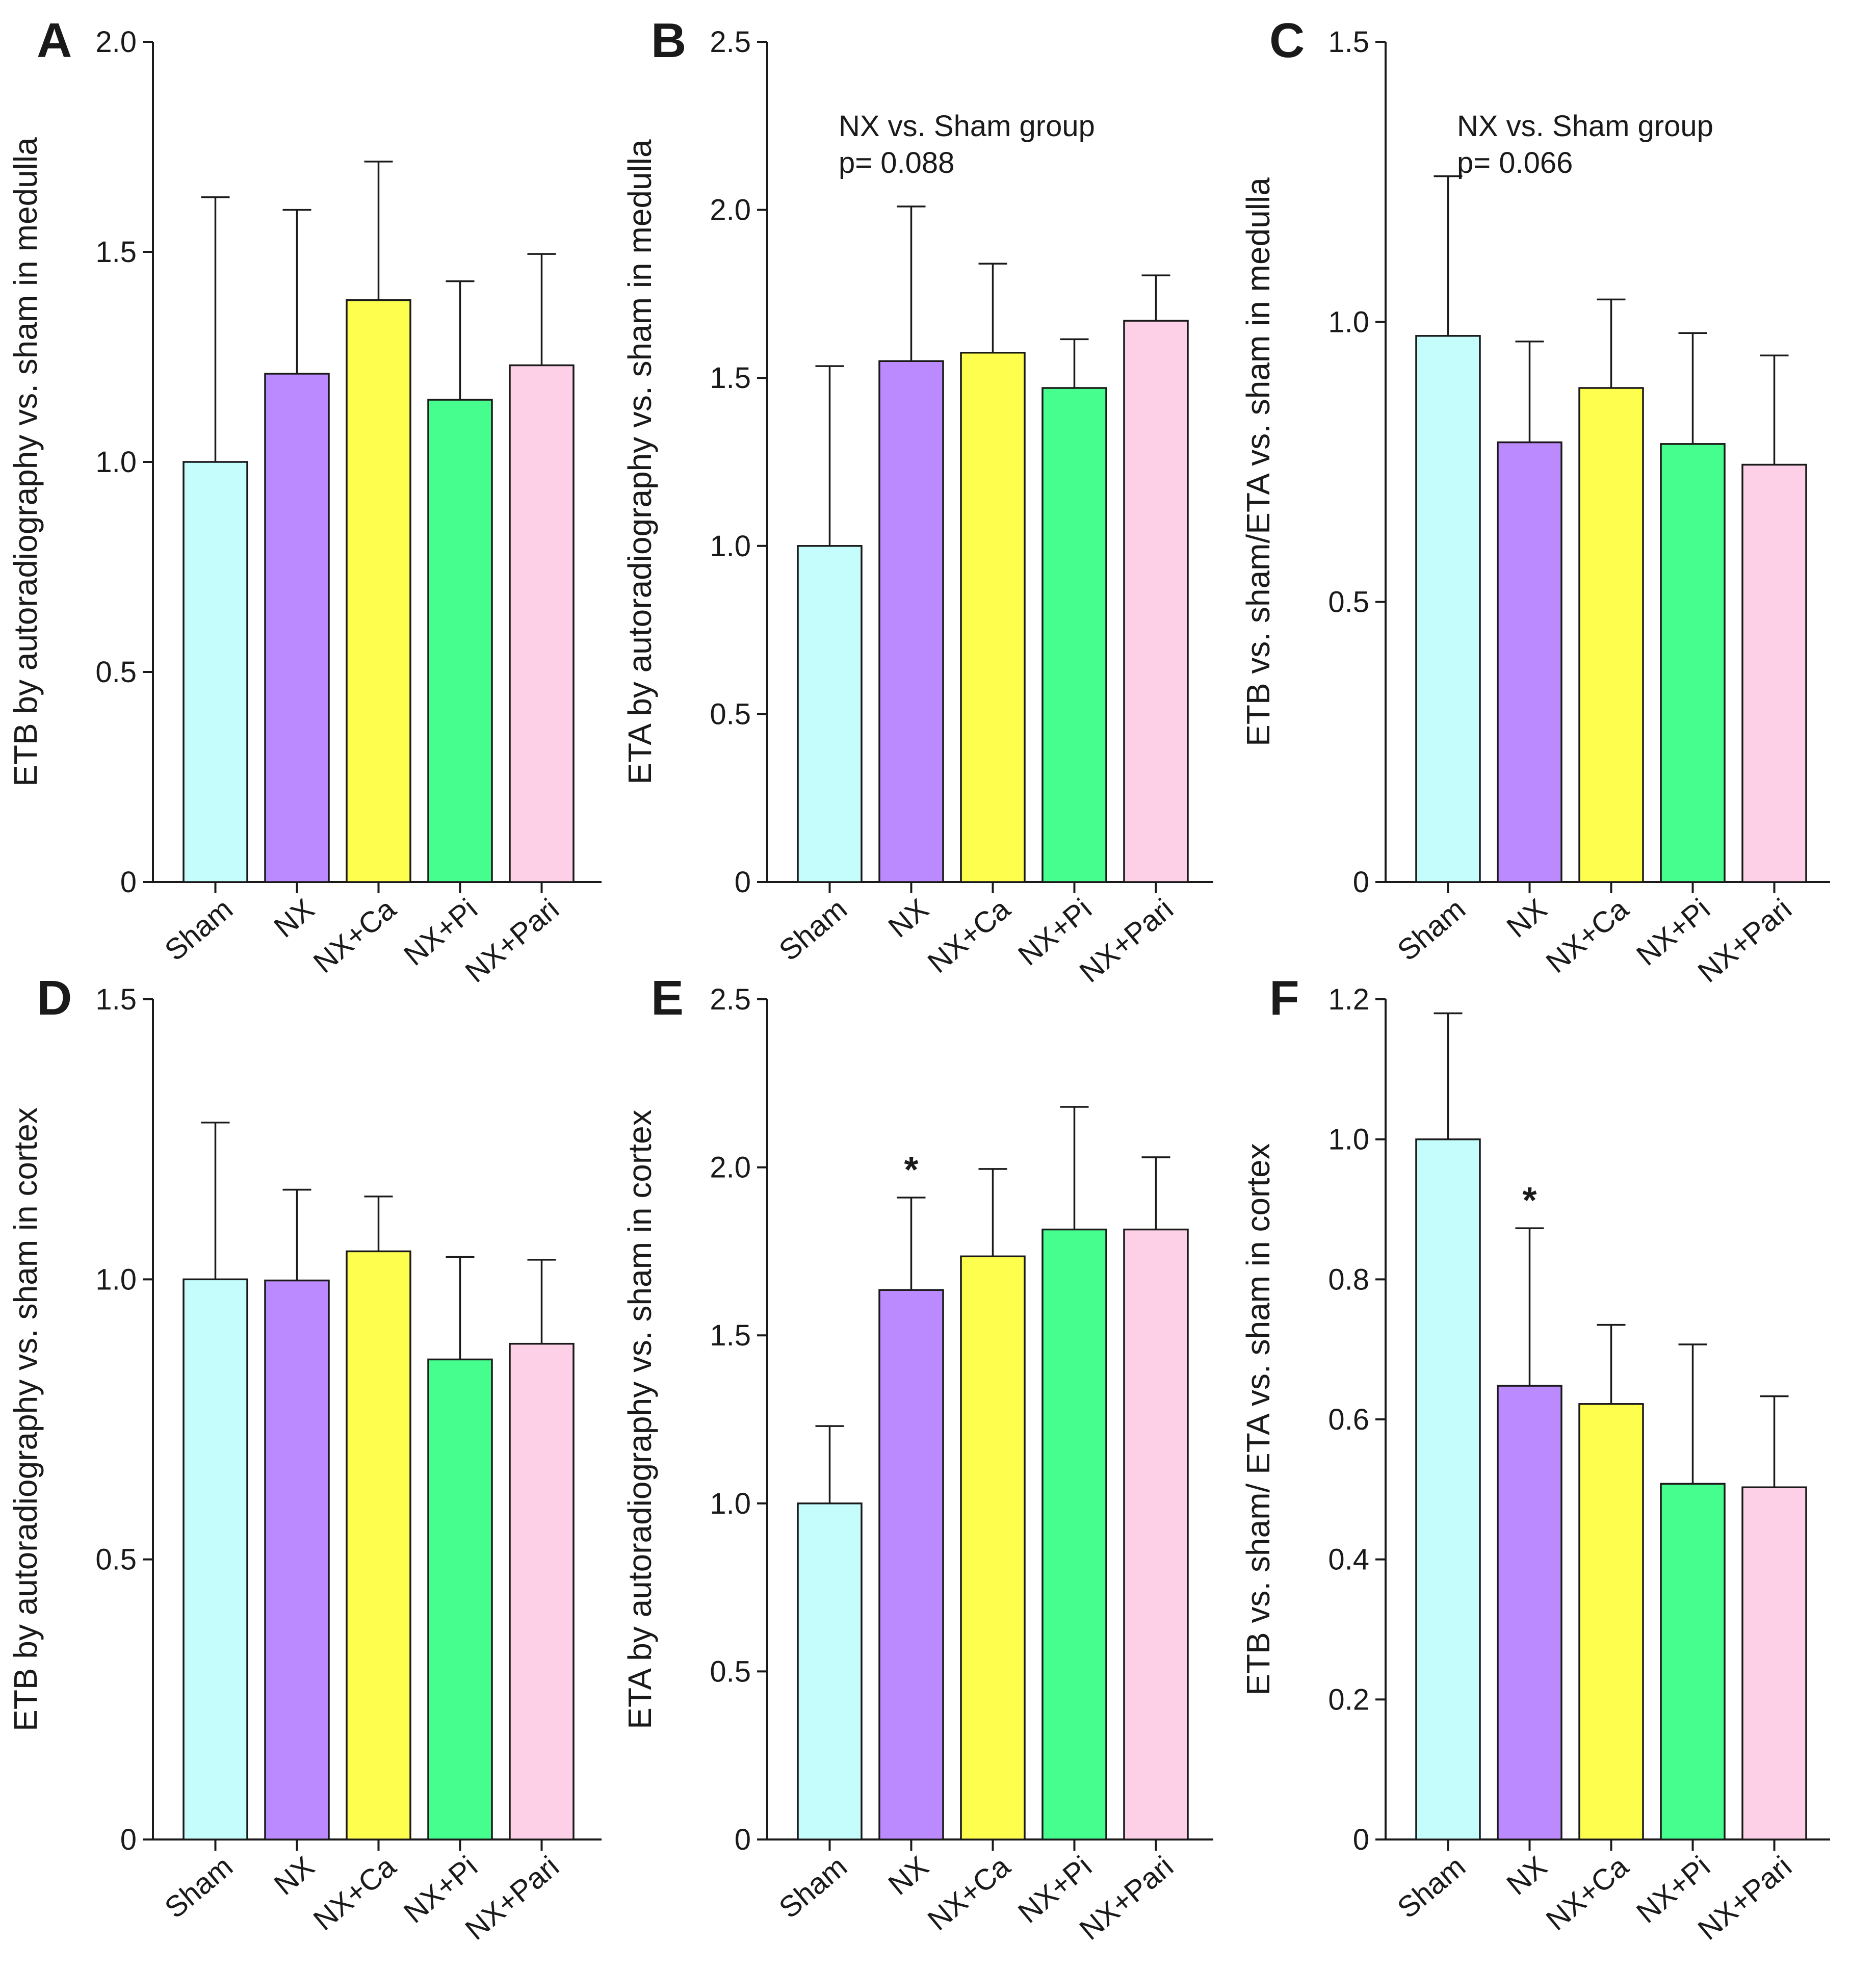 The image size is (1876, 1970). What do you see at coordinates (1348, 1700) in the screenshot?
I see `y-tick-label: 0.2` at bounding box center [1348, 1700].